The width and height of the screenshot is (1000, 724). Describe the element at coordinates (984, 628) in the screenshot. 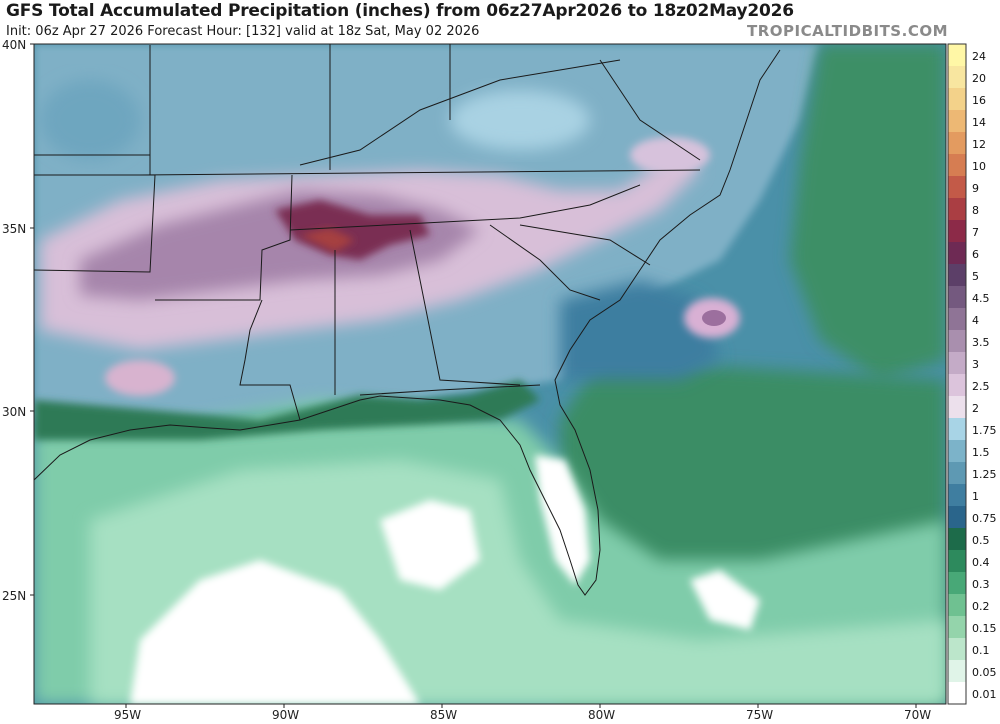

I see `colorbar-label: 0.15` at that location.